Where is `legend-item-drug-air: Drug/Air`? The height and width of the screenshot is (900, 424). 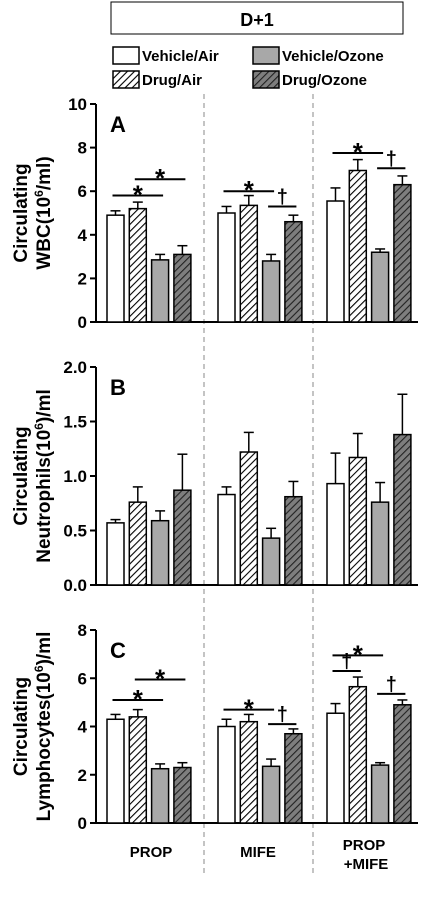
legend-item-drug-air: Drug/Air is located at coordinates (157, 79).